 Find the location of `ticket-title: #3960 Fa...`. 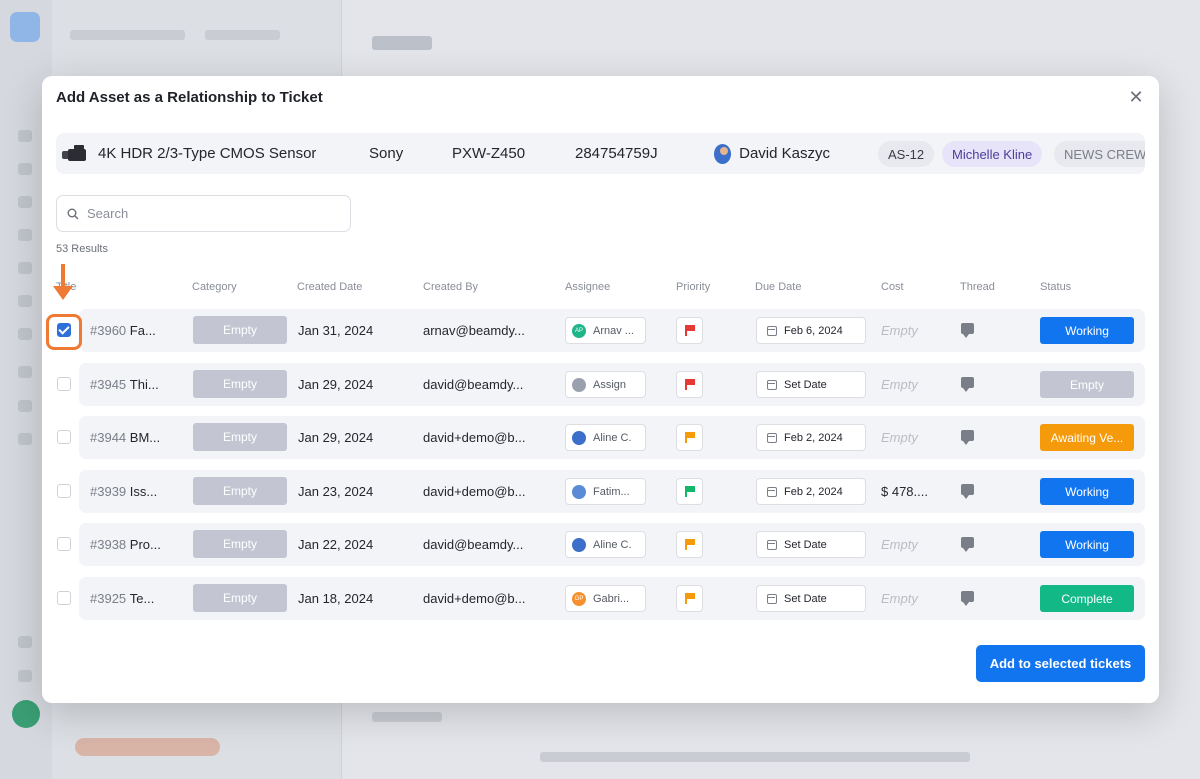

ticket-title: #3960 Fa... is located at coordinates (125, 330).